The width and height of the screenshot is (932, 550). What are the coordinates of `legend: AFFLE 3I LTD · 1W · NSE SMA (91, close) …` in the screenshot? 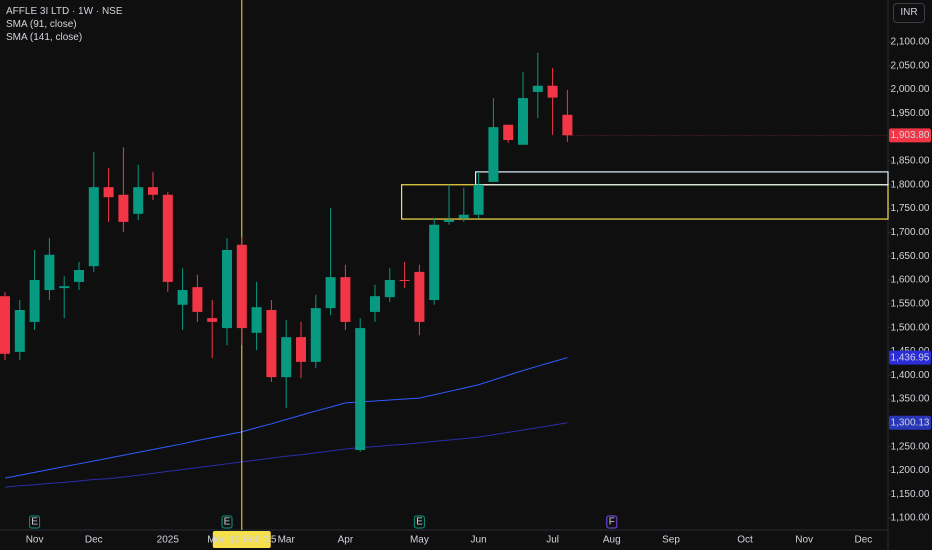 It's located at (64, 24).